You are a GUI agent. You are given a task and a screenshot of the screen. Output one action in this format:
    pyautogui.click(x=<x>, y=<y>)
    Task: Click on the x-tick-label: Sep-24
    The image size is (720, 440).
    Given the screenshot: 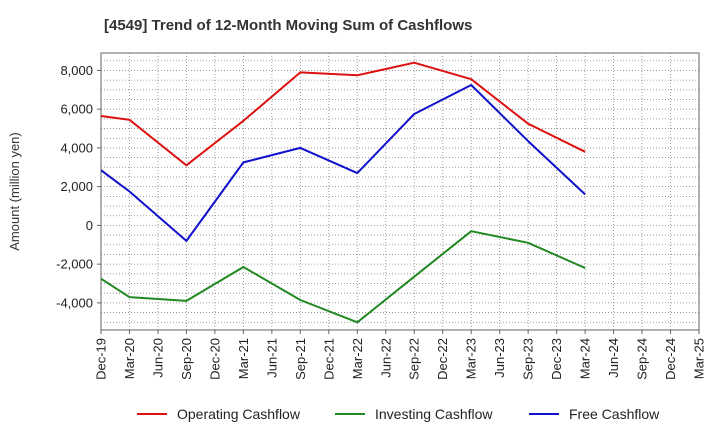 What is the action you would take?
    pyautogui.click(x=642, y=359)
    